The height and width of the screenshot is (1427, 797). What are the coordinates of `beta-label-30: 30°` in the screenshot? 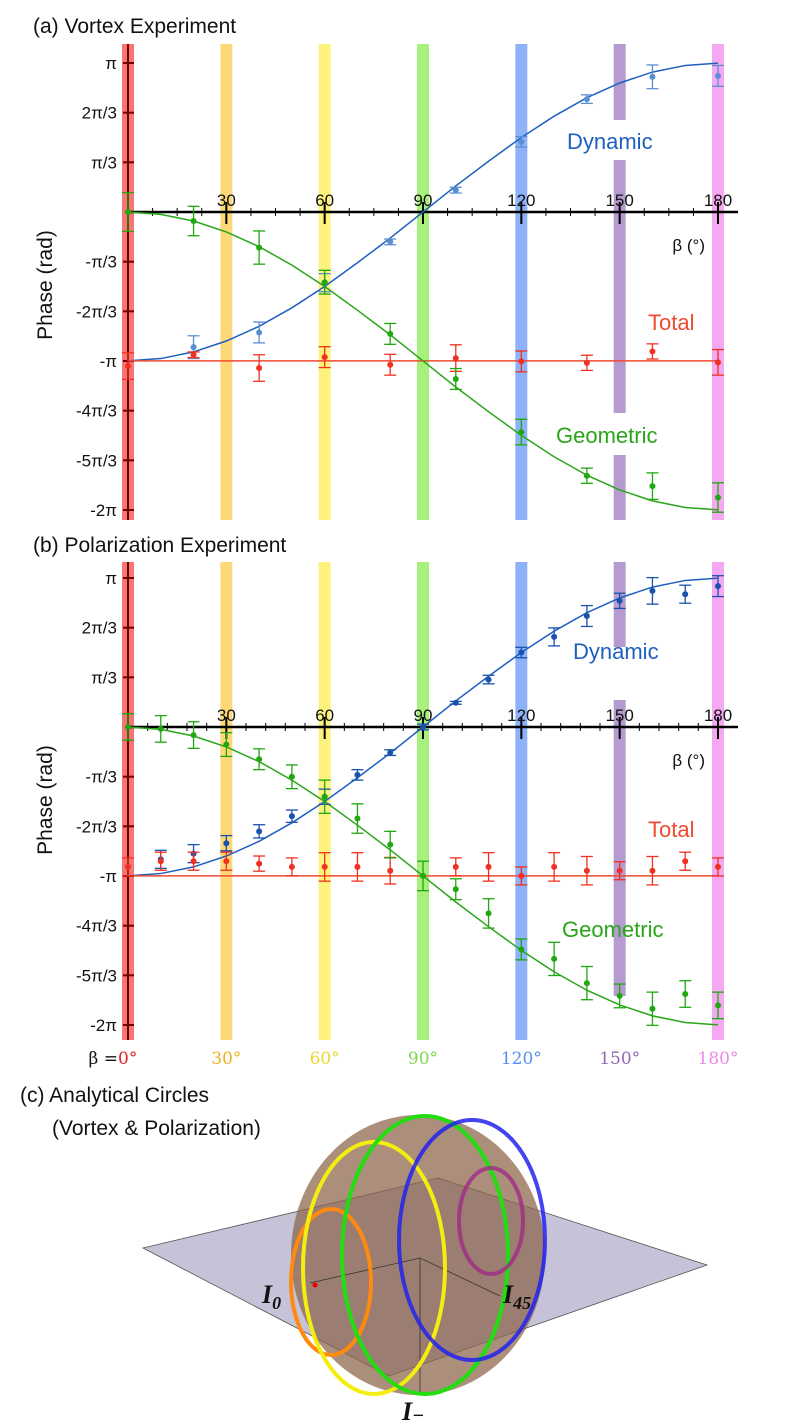 It's located at (226, 1059).